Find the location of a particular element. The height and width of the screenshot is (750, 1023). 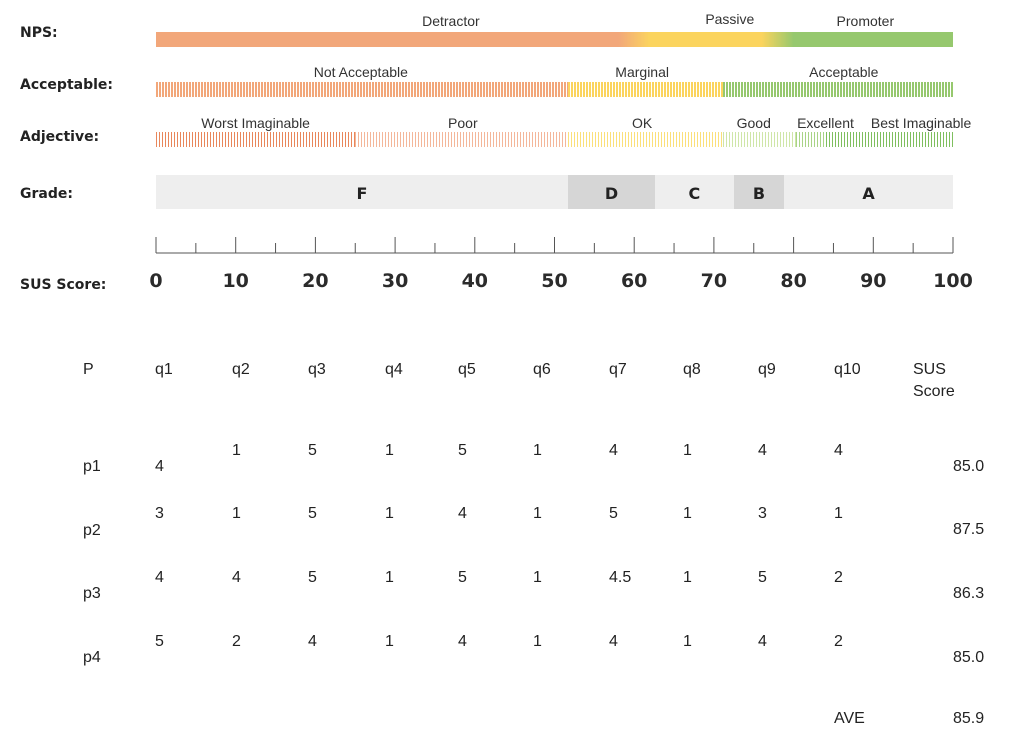

sus-score-cell: 85.0 is located at coordinates (969, 466).